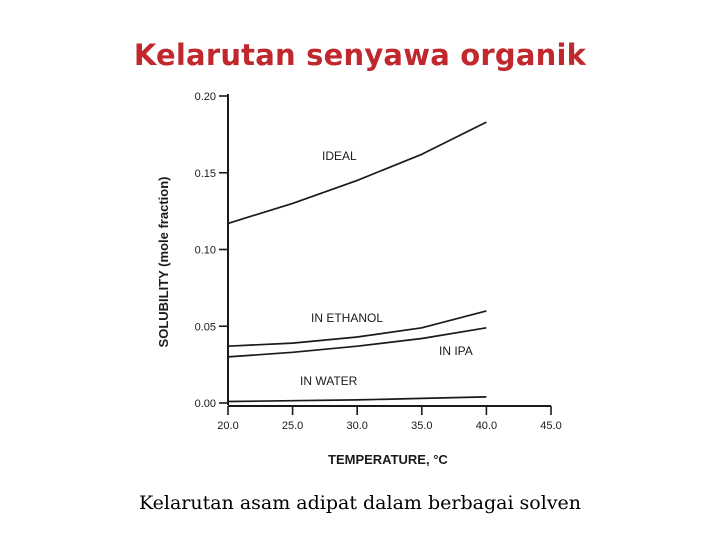 The image size is (720, 540). What do you see at coordinates (357, 173) in the screenshot?
I see `series-line-ideal` at bounding box center [357, 173].